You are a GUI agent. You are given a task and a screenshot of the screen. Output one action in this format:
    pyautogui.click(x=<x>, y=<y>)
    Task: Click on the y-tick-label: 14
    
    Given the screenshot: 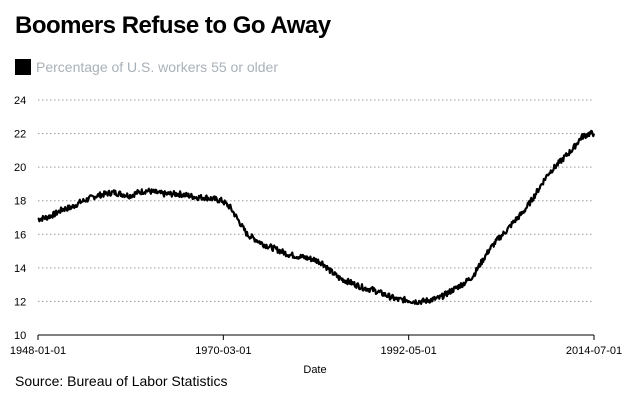 What is the action you would take?
    pyautogui.click(x=20, y=269)
    